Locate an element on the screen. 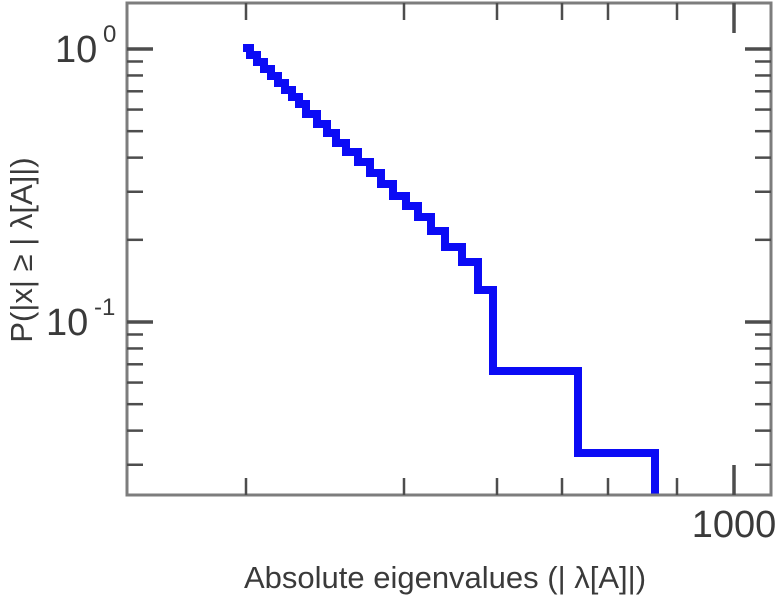 The width and height of the screenshot is (778, 600). y-axis-right-ticks is located at coordinates (758, 256).